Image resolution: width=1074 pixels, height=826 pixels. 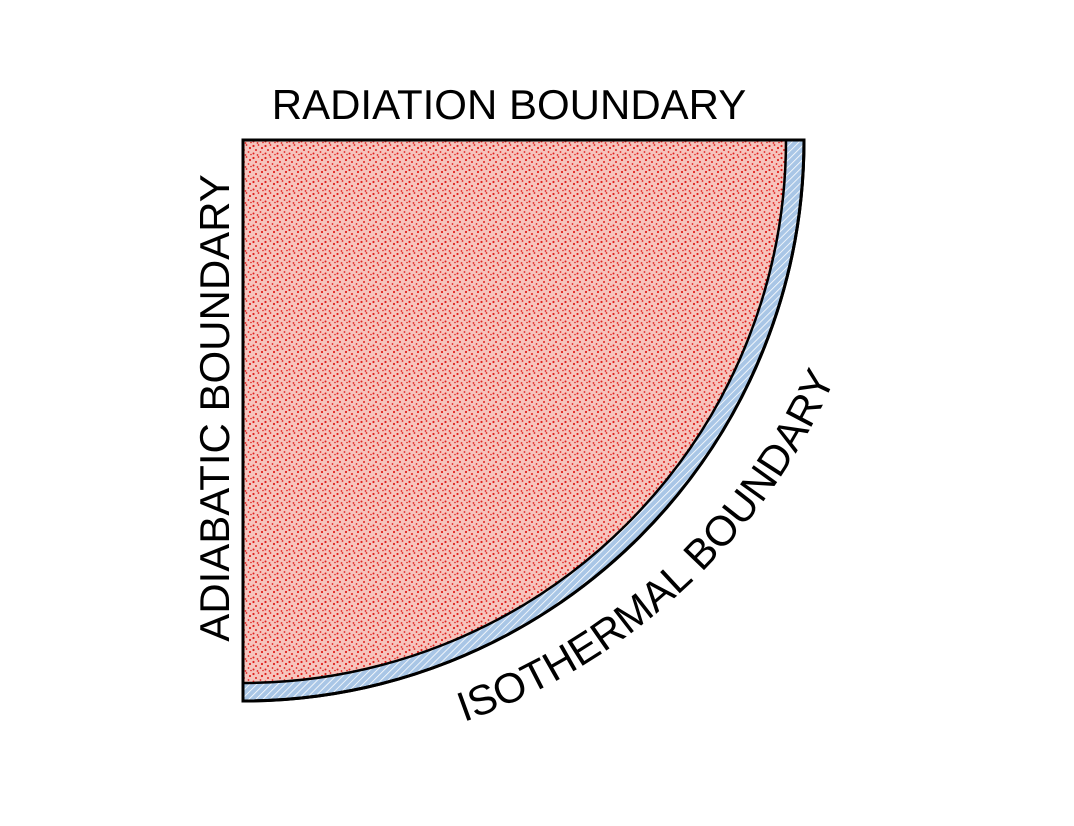 I want to click on adiabatic-boundary-label: ADIABATIC BOUNDARY, so click(x=214, y=408).